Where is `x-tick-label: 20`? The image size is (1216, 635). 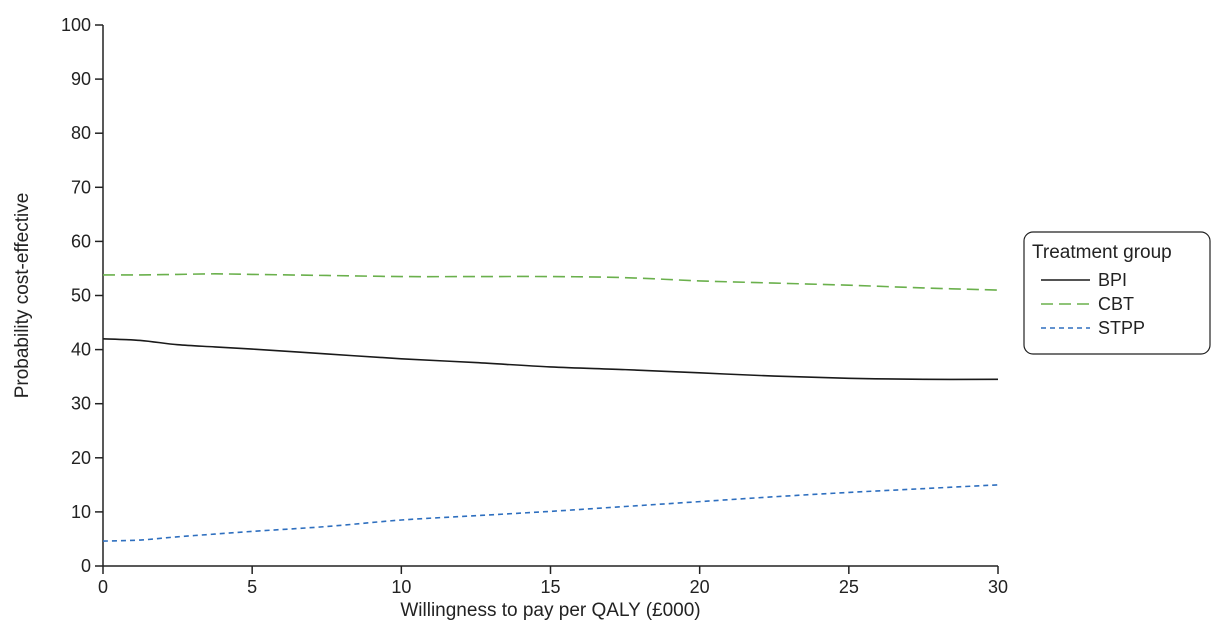 x-tick-label: 20 is located at coordinates (700, 587).